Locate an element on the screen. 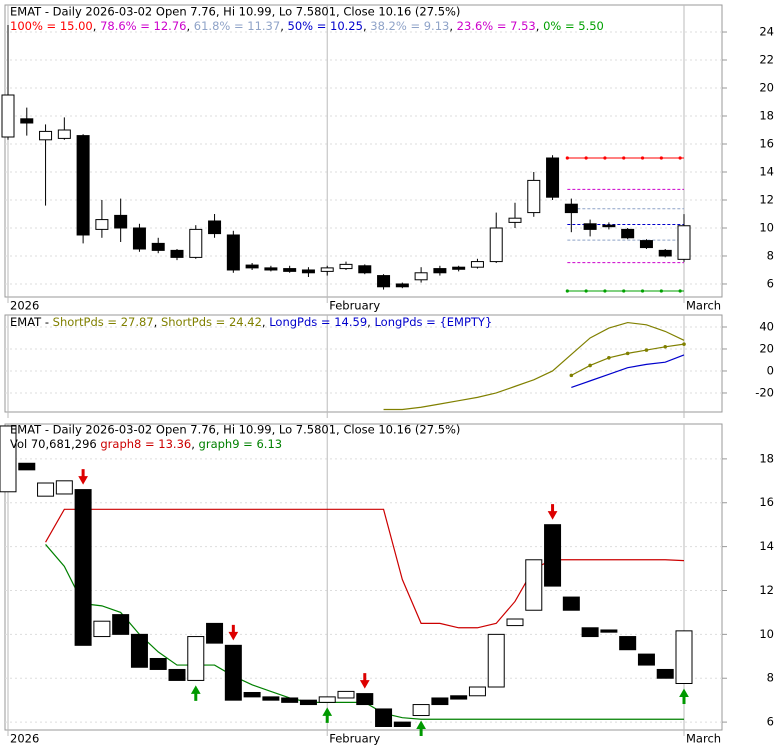 The width and height of the screenshot is (780, 745). y-tick-label: 6 is located at coordinates (770, 283).